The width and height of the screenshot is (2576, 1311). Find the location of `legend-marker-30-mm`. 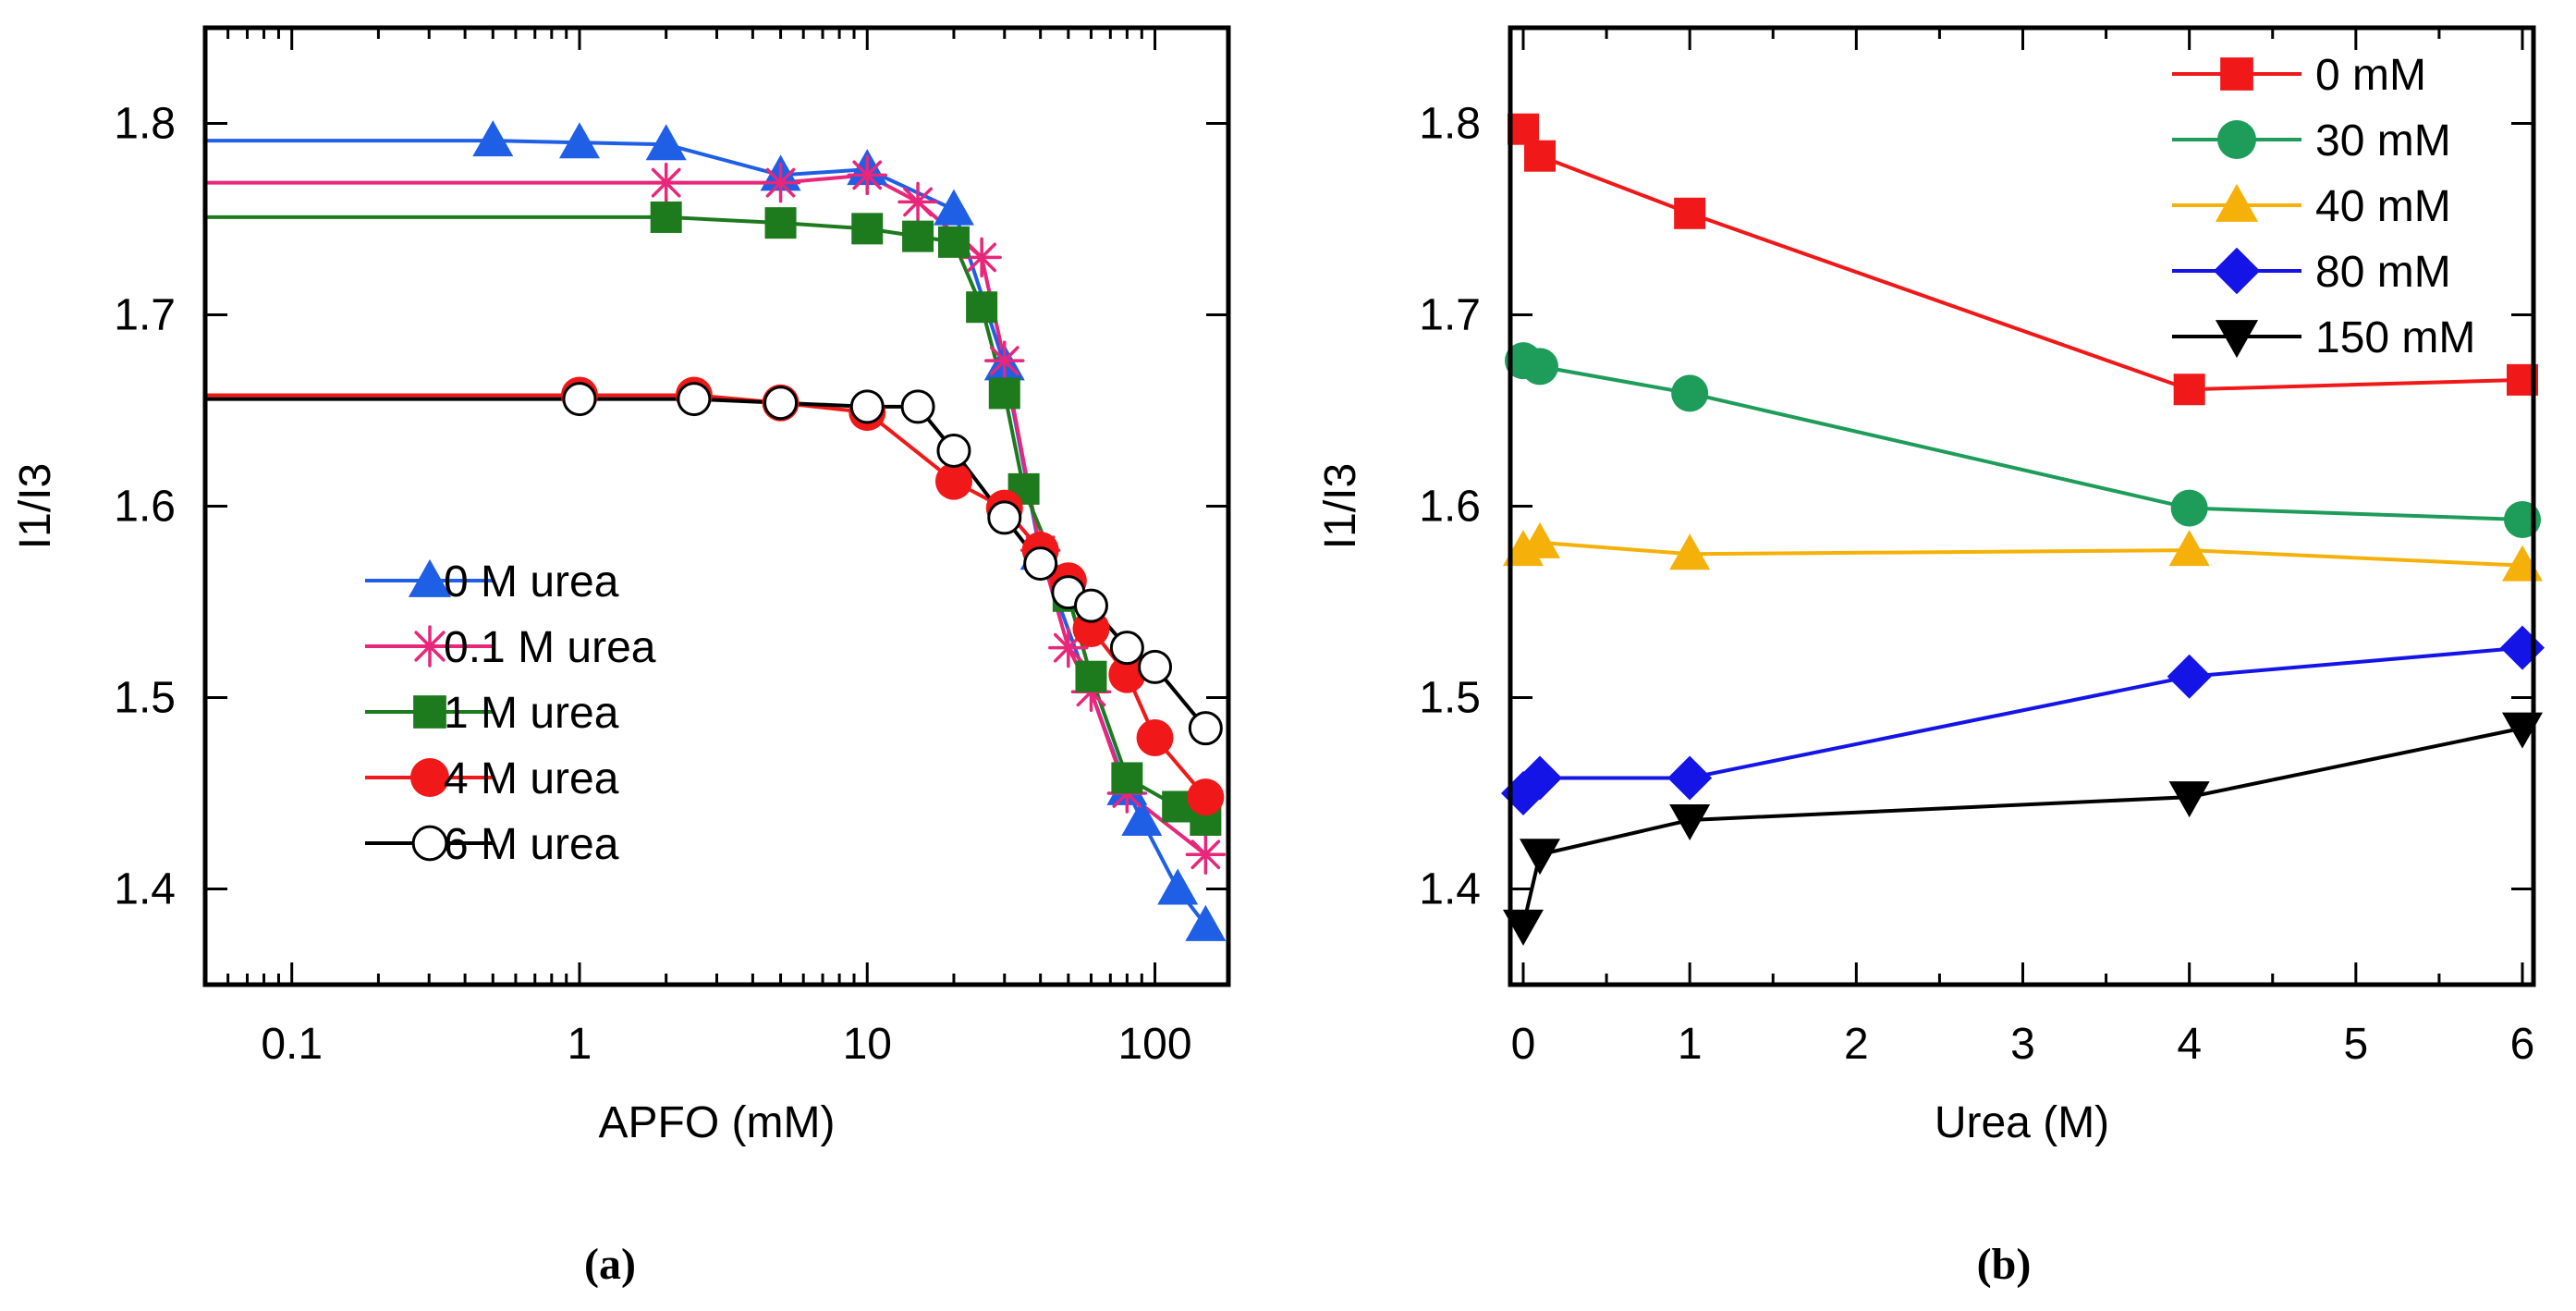

legend-marker-30-mm is located at coordinates (2236, 140).